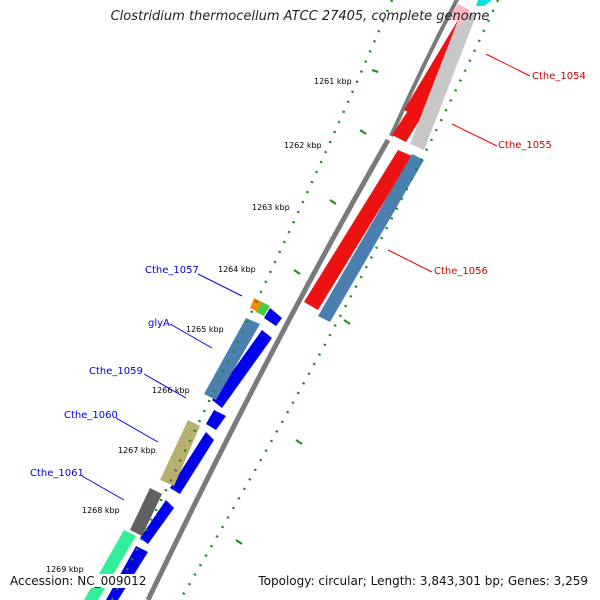  What do you see at coordinates (91, 415) in the screenshot?
I see `gene-label-cthe-1060: Cthe_1060` at bounding box center [91, 415].